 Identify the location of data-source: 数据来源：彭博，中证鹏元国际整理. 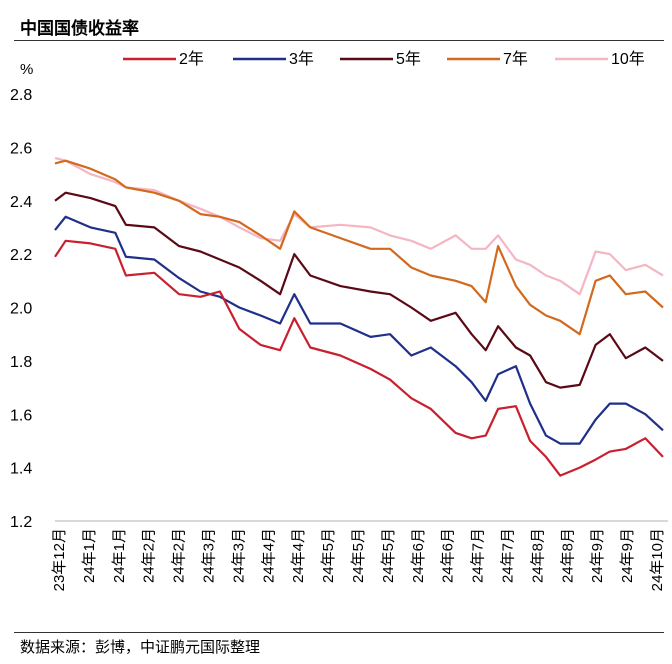
(140, 647).